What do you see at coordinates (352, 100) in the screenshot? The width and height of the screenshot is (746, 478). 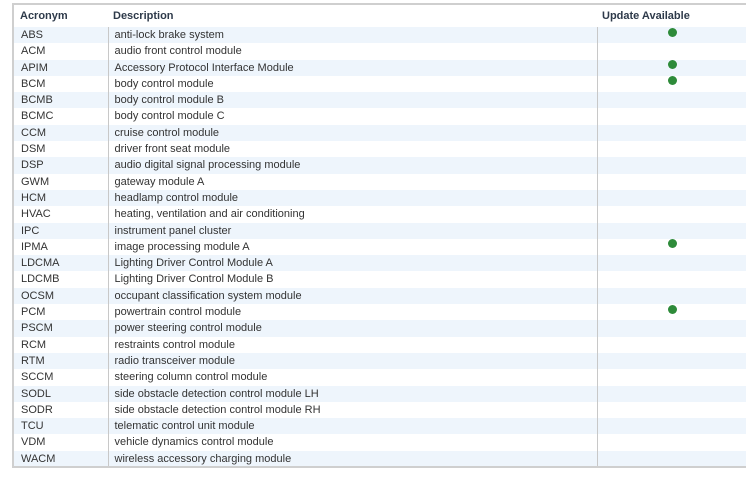 I see `description-cell: body control module B` at bounding box center [352, 100].